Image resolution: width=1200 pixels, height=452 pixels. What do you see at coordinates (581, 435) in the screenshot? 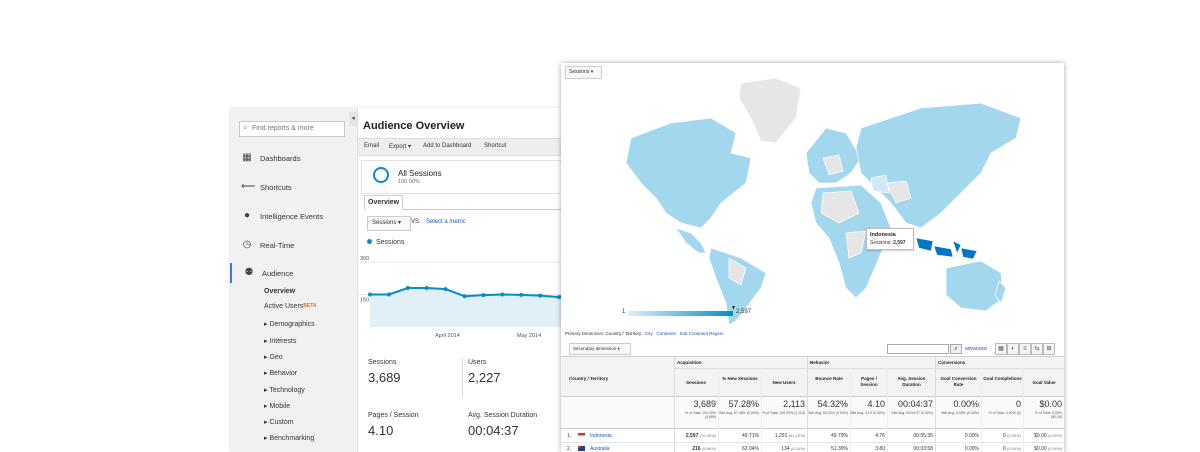
I see `indonesia-flag-icon` at bounding box center [581, 435].